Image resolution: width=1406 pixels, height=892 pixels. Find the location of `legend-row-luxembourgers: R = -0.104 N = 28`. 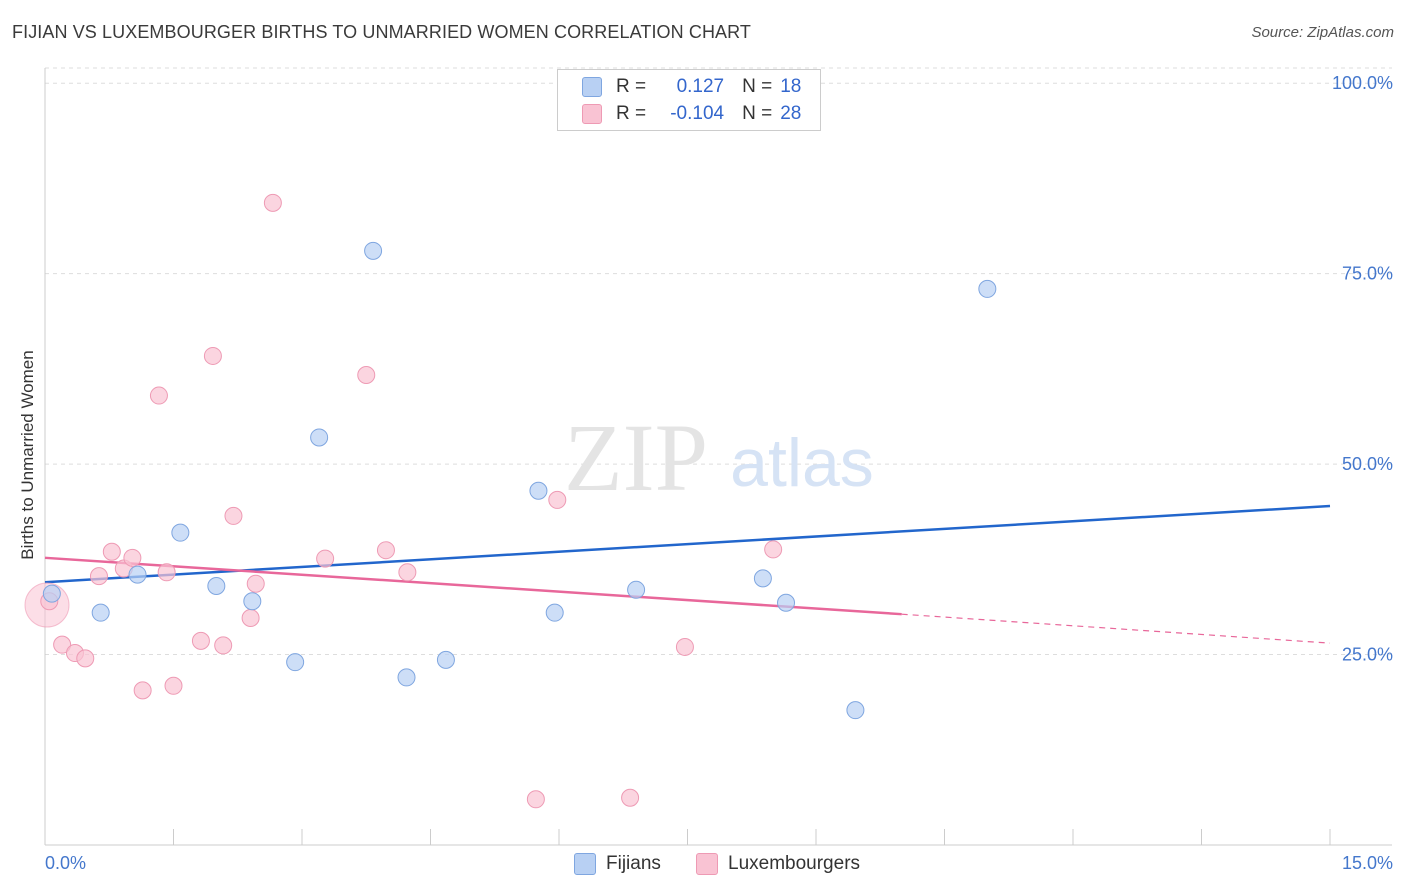

legend-row-luxembourgers: R = -0.104 N = 28 is located at coordinates (691, 114).